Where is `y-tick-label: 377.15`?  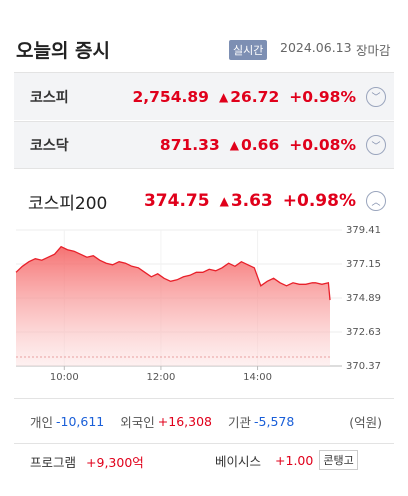
y-tick-label: 377.15 is located at coordinates (363, 264).